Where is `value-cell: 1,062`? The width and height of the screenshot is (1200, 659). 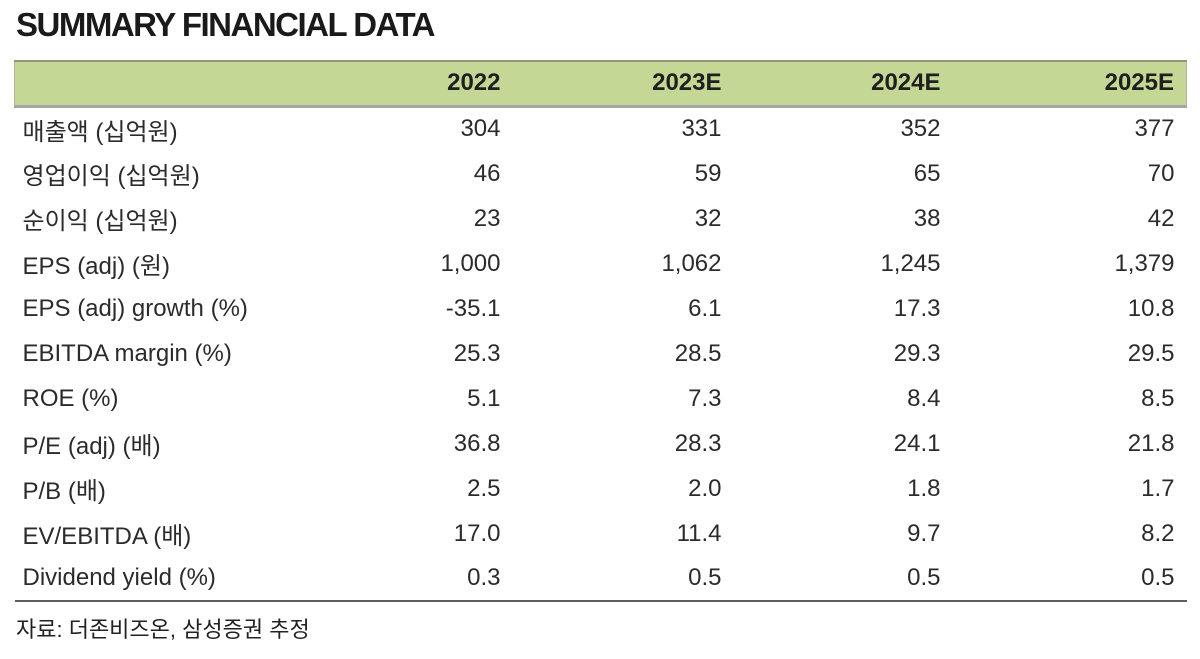 value-cell: 1,062 is located at coordinates (691, 263).